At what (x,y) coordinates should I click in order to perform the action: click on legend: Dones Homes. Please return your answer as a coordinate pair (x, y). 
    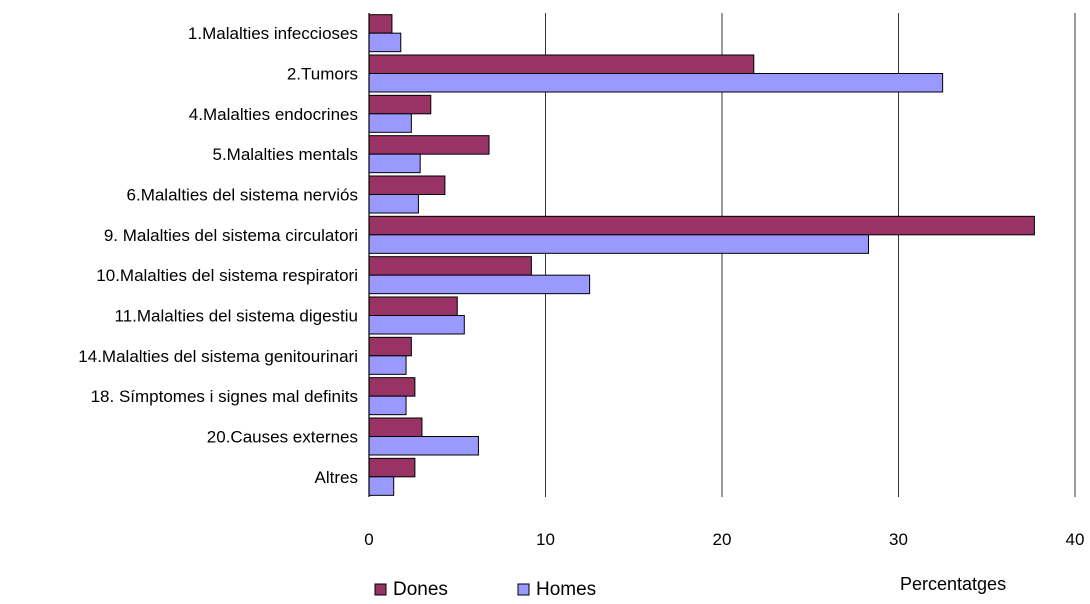
    Looking at the image, I should click on (485, 589).